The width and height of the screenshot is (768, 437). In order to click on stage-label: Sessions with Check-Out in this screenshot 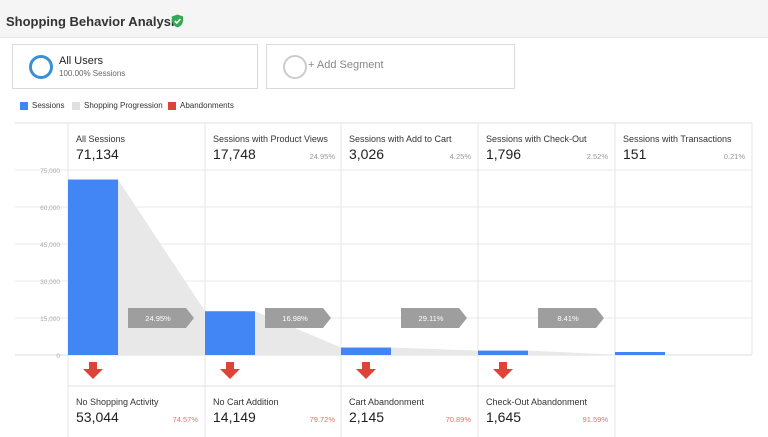, I will do `click(536, 139)`.